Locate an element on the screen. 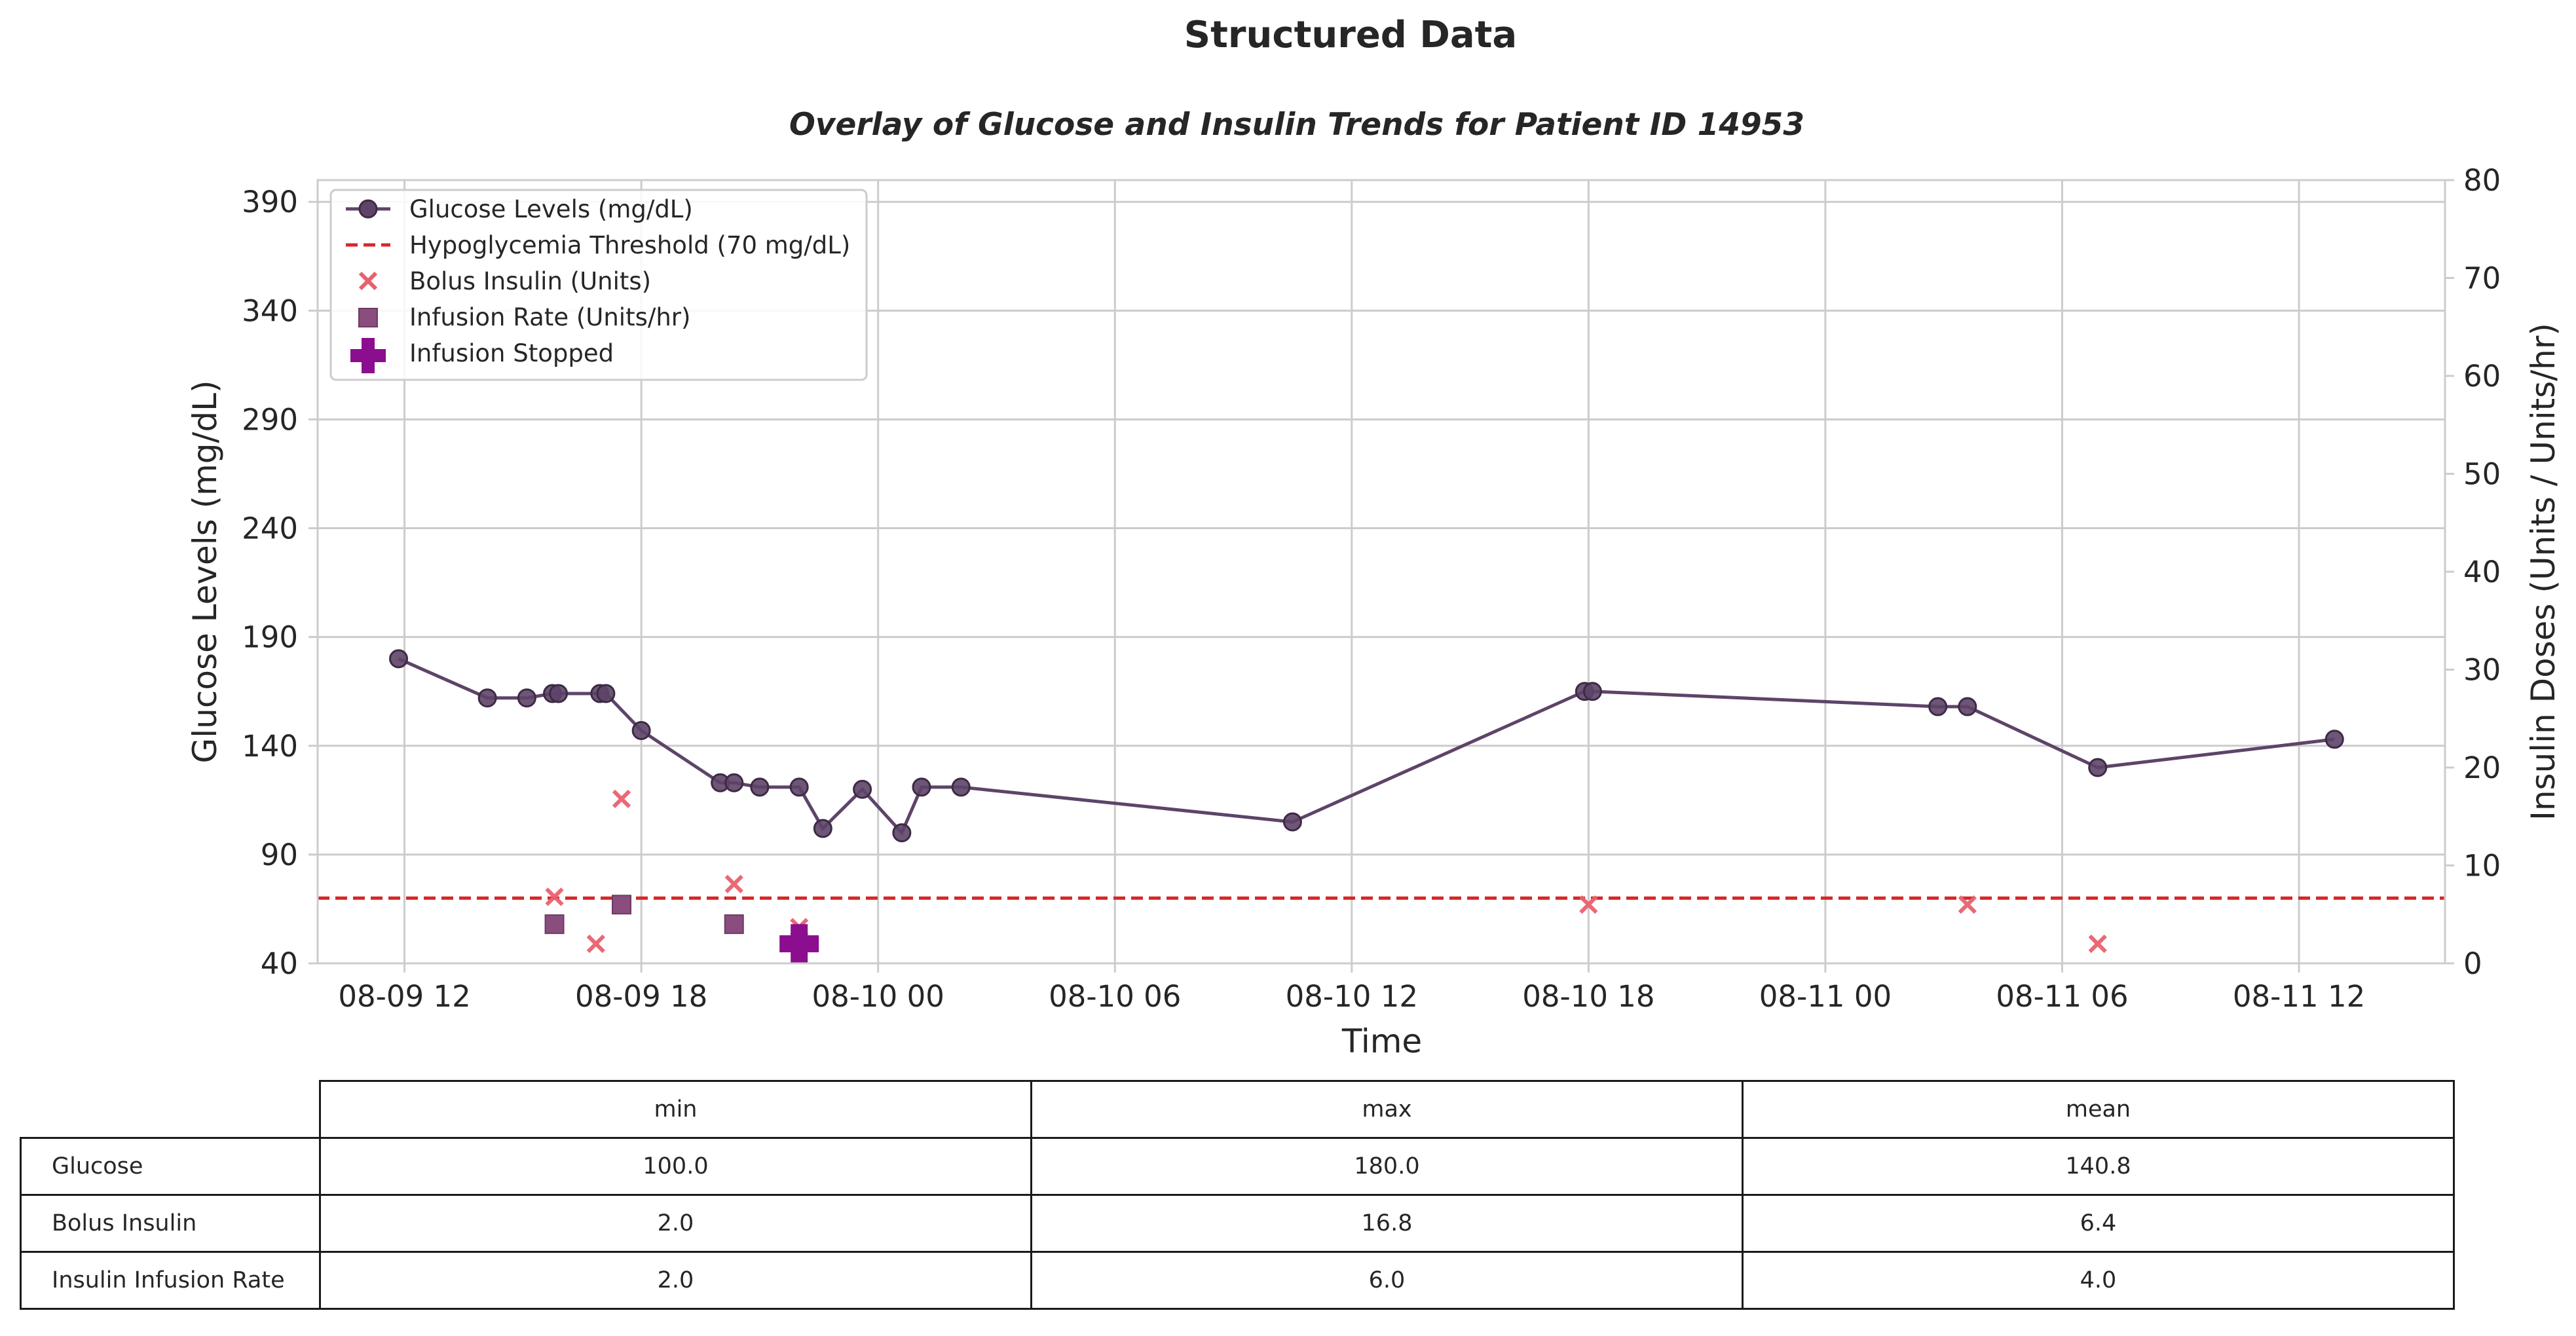 The image size is (2576, 1336). table-cell: 6.4 is located at coordinates (2098, 1223).